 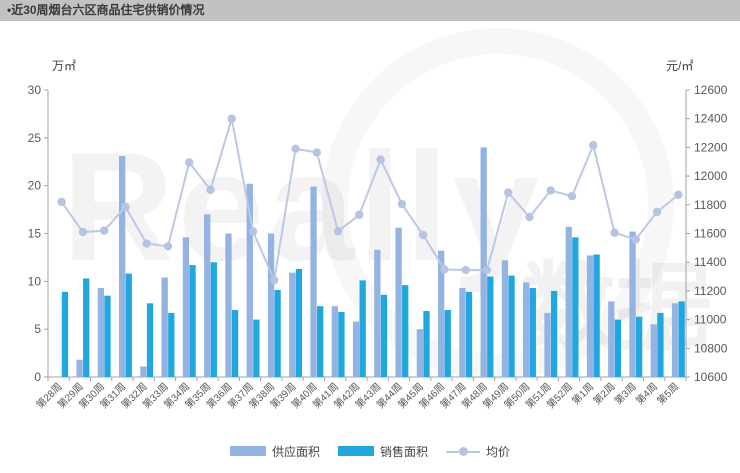 What do you see at coordinates (37, 329) in the screenshot?
I see `left-tick-label: 5` at bounding box center [37, 329].